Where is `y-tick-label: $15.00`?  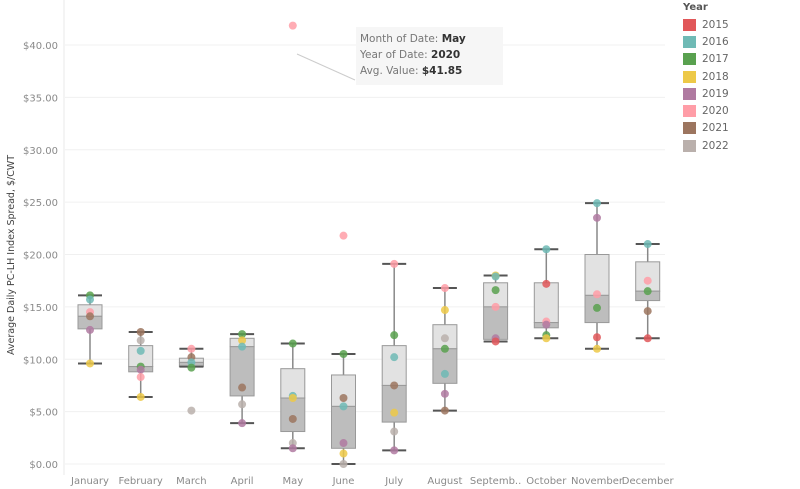
y-tick-label: $15.00 is located at coordinates (40, 308).